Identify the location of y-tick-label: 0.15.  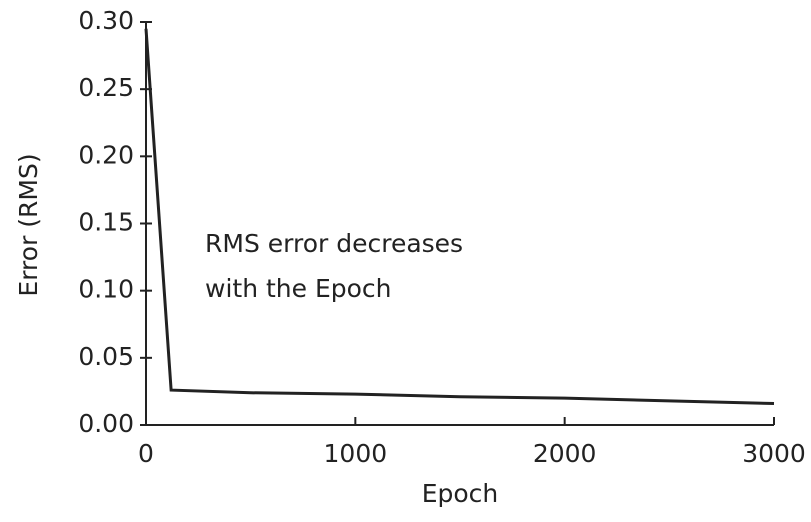
(106, 222).